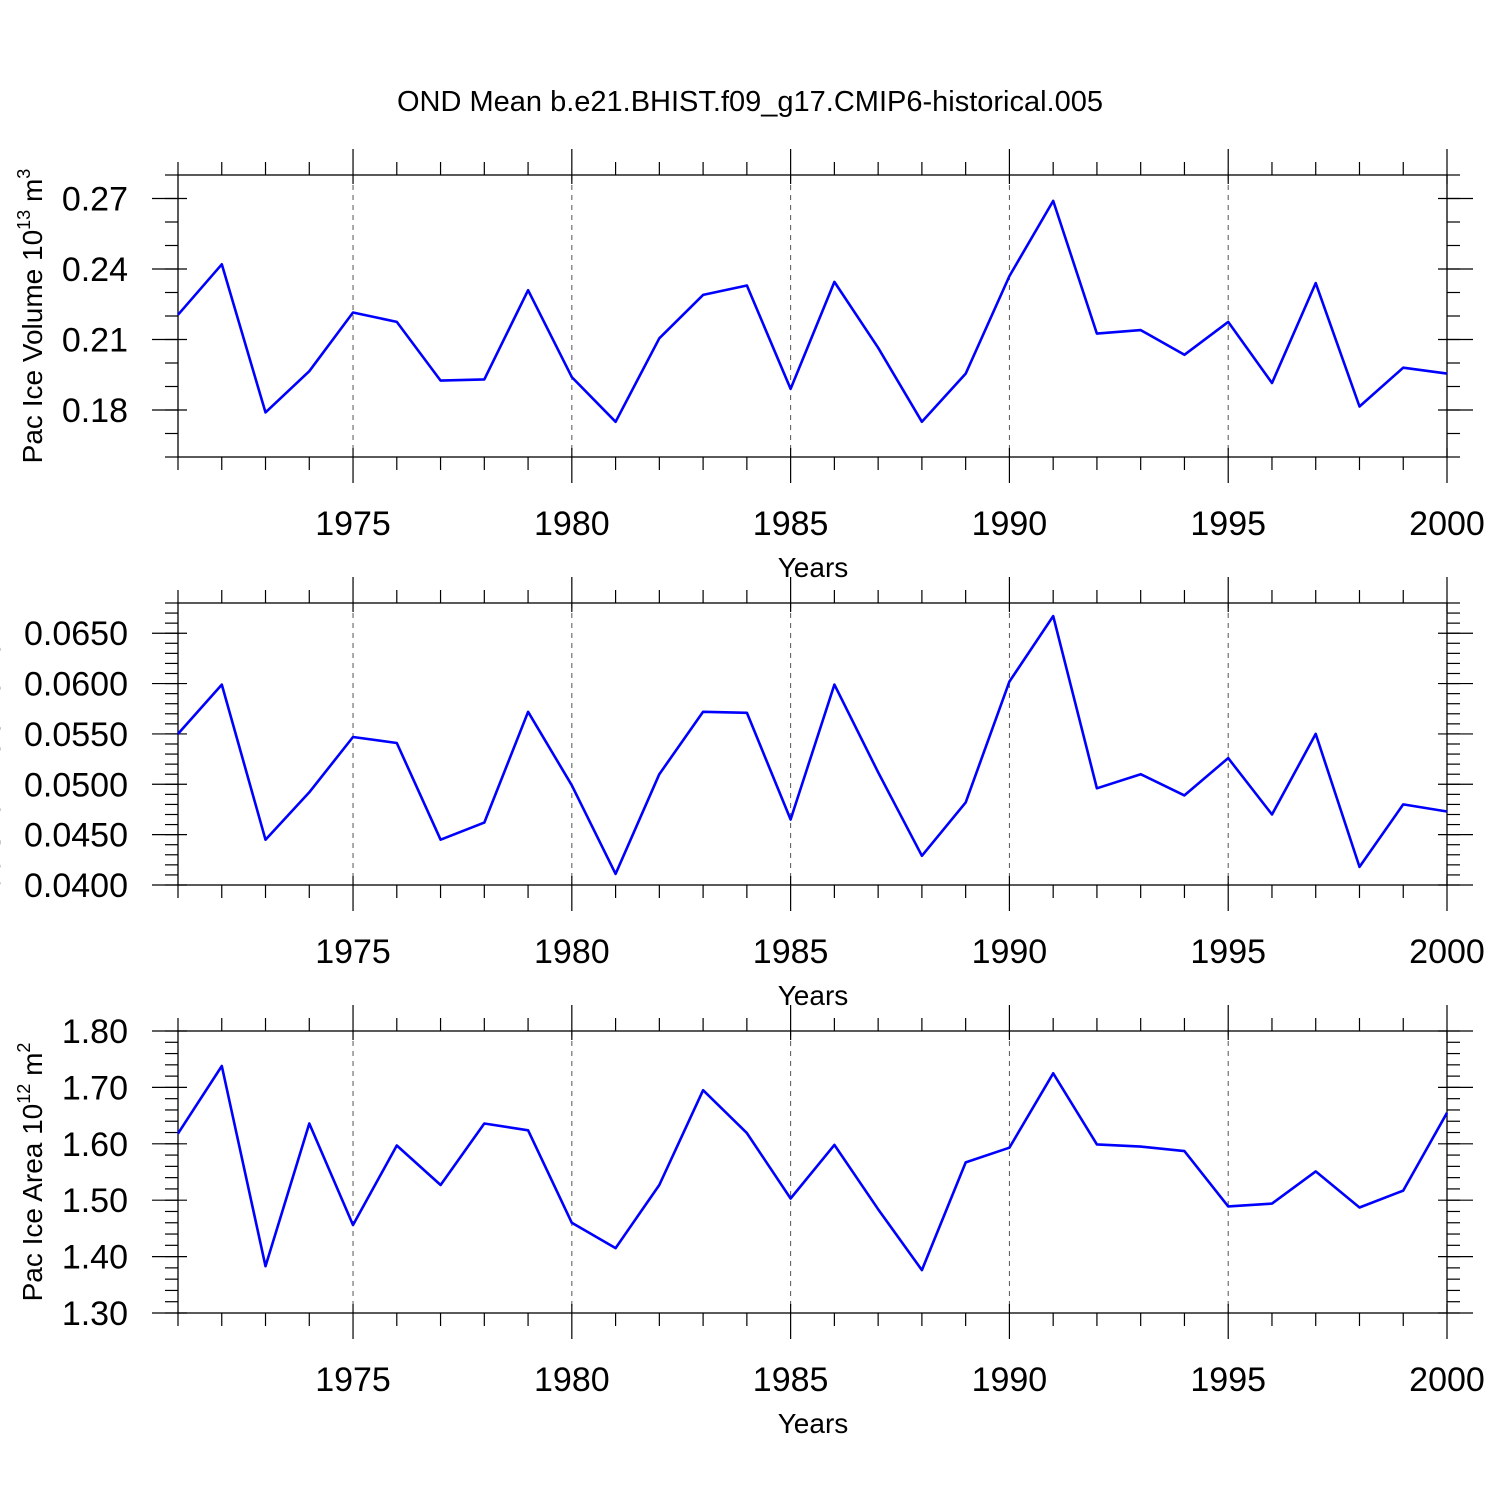 Image resolution: width=1500 pixels, height=1500 pixels. Describe the element at coordinates (572, 952) in the screenshot. I see `chart-1-x-tick-label: 1980` at that location.